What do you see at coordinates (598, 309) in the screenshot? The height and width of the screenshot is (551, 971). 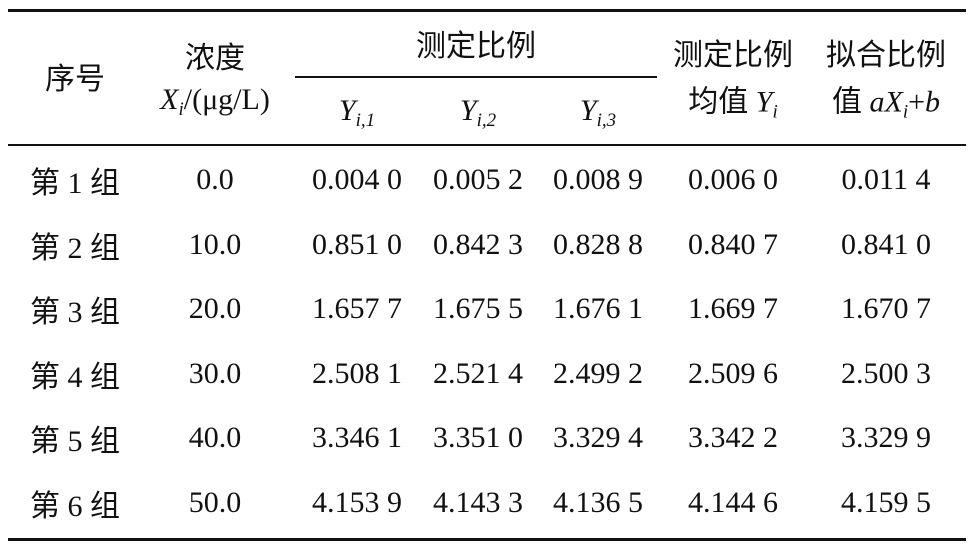 I see `cell: 1.676 1` at bounding box center [598, 309].